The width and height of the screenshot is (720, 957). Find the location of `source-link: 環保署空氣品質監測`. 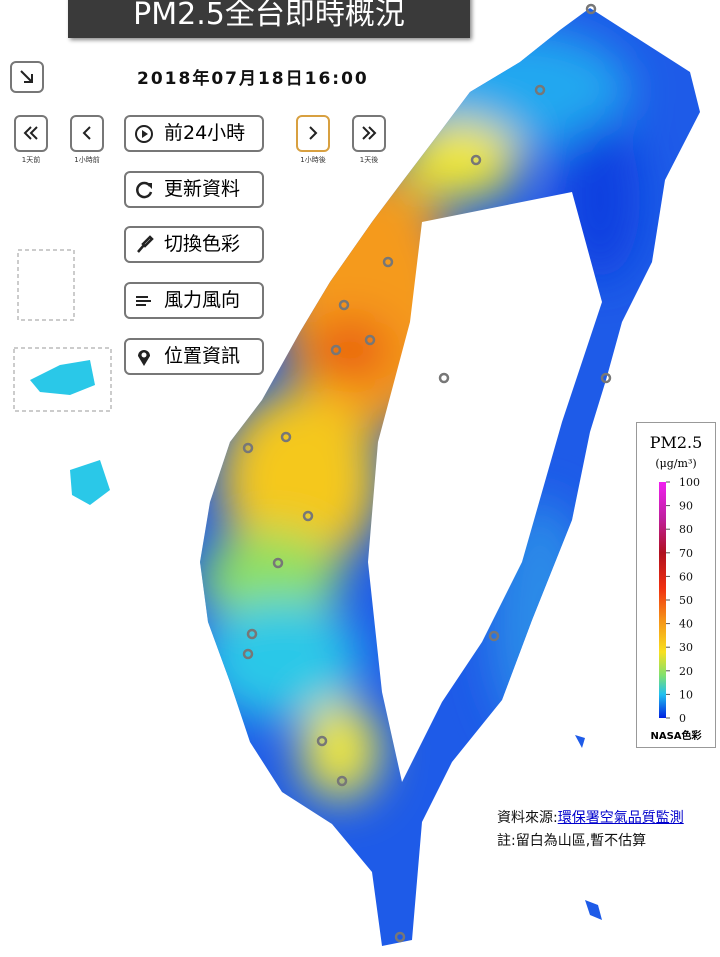

source-link: 環保署空氣品質監測 is located at coordinates (620, 818).